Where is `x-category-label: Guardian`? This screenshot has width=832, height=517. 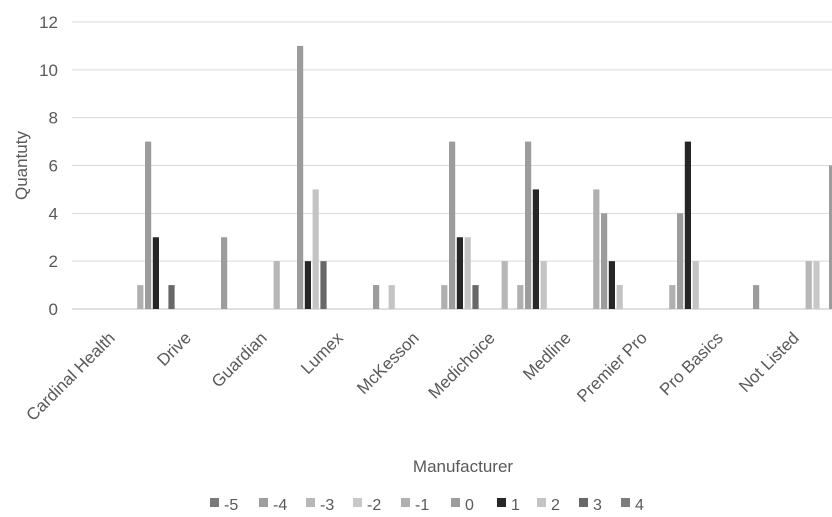
x-category-label: Guardian is located at coordinates (239, 359).